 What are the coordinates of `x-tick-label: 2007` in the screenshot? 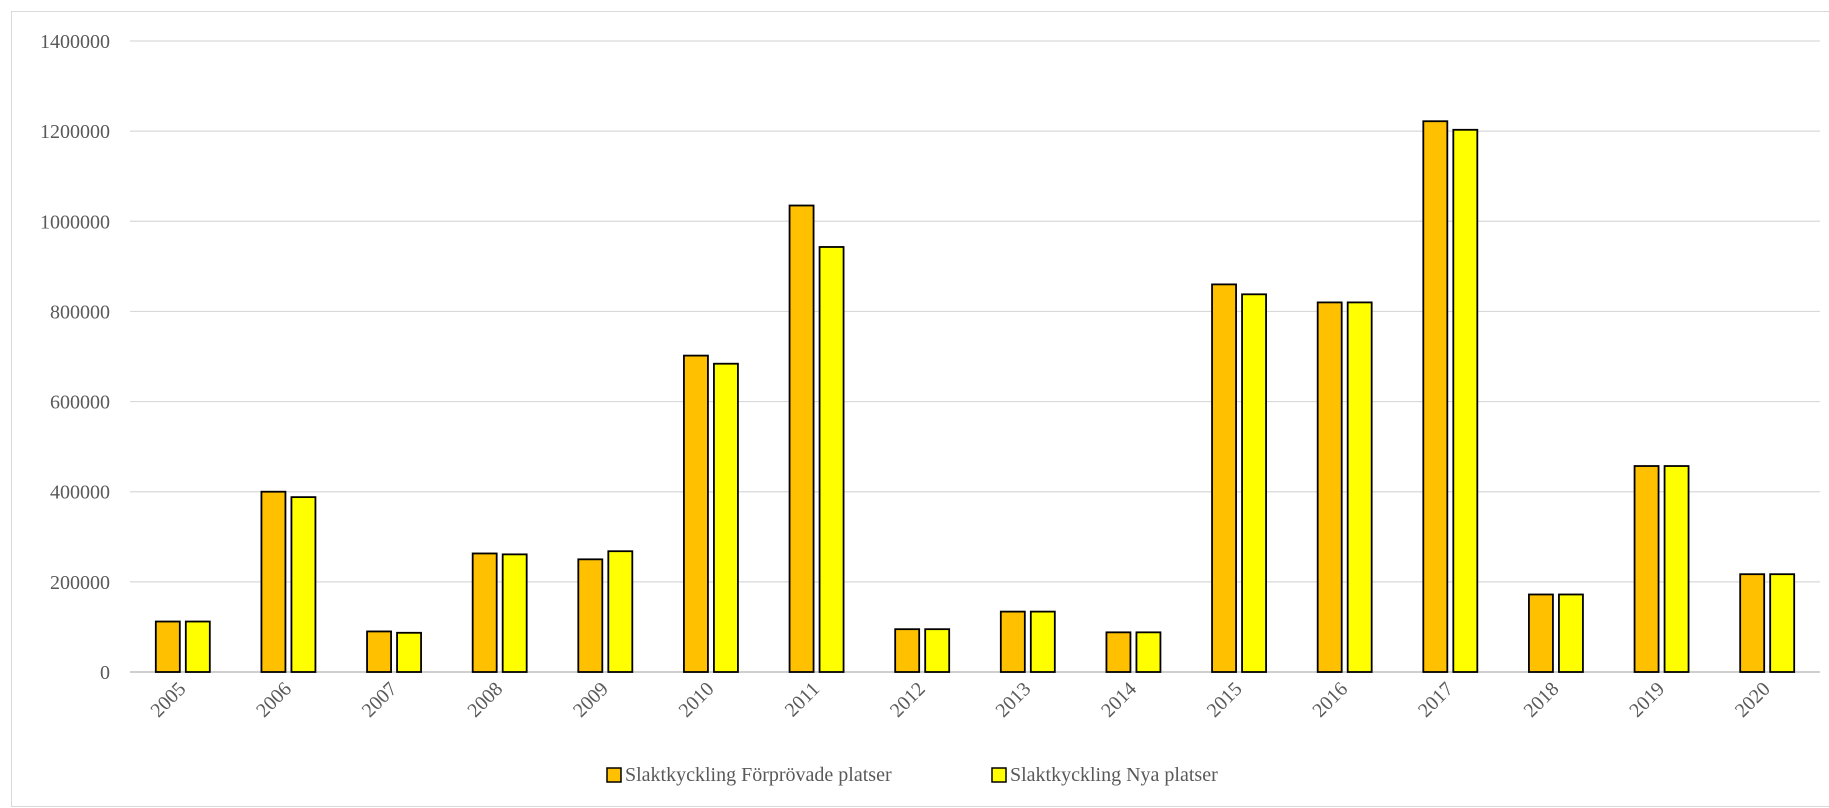 It's located at (380, 700).